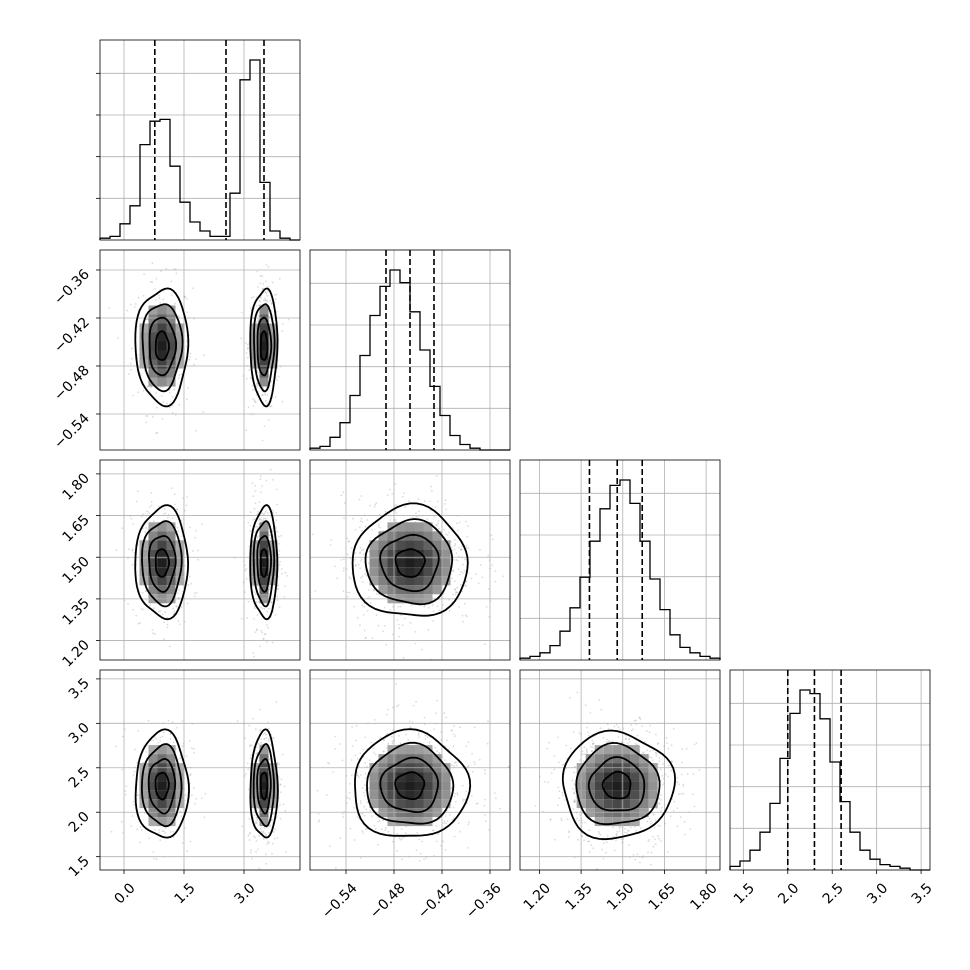 Image resolution: width=970 pixels, height=970 pixels. Describe the element at coordinates (72, 431) in the screenshot. I see `y-tick-label: −0.54` at that location.